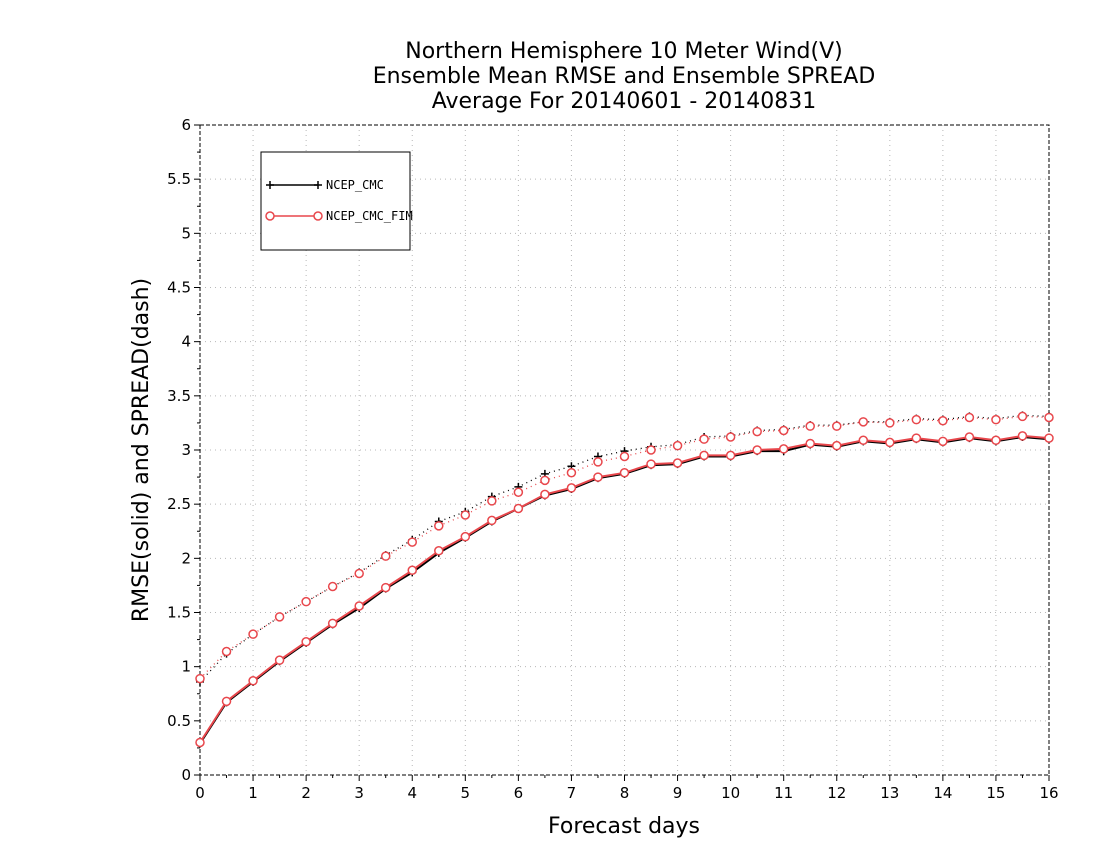 Image resolution: width=1100 pixels, height=850 pixels. Describe the element at coordinates (306, 793) in the screenshot. I see `x-tick-label: 2` at that location.